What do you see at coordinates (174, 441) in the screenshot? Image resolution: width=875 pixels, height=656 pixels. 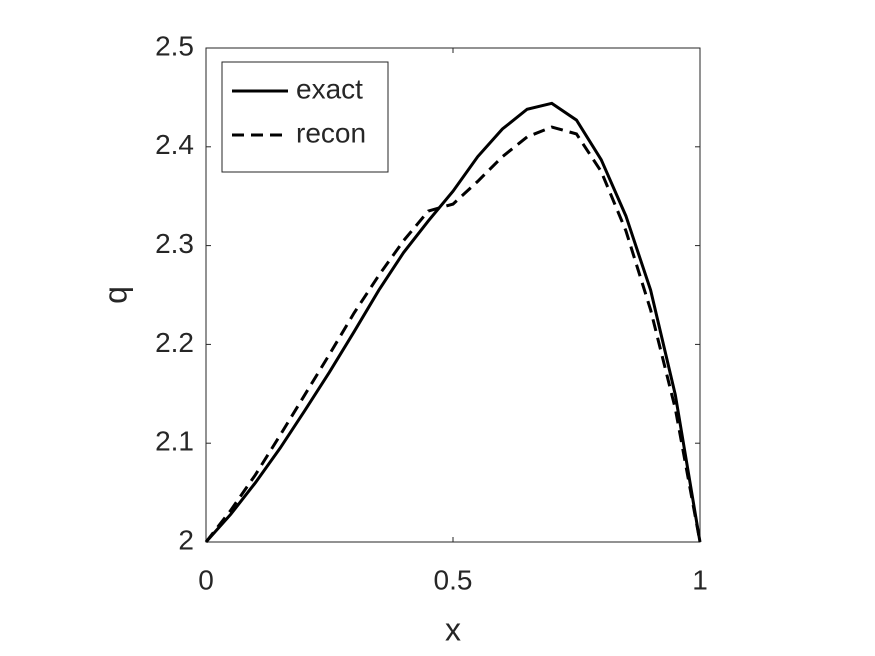 I see `y-tick-label: 2.1` at bounding box center [174, 441].